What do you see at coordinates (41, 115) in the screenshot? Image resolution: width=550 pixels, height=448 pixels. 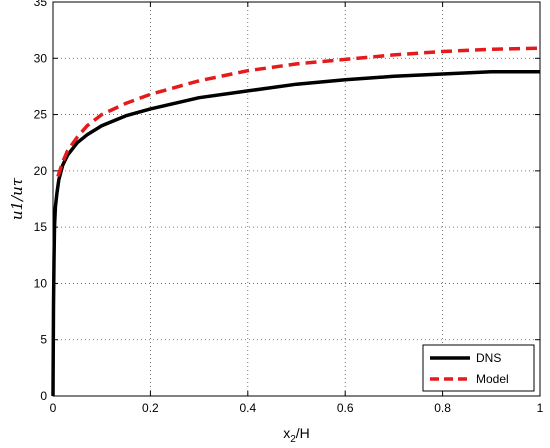 I see `y-tick-label: 25` at bounding box center [41, 115].